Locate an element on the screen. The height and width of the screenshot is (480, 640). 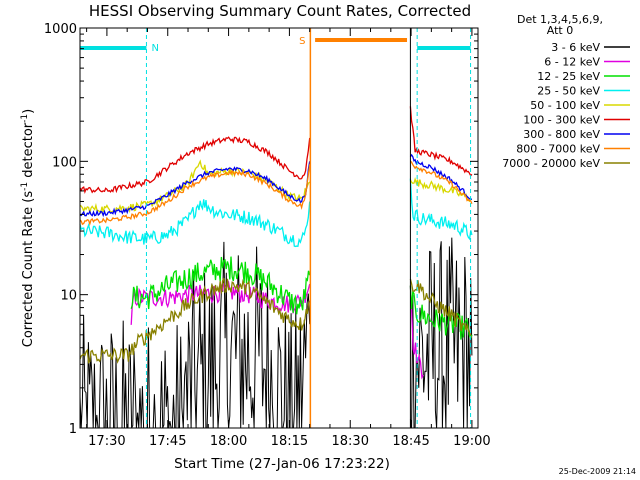
y-axis-label: Corrected Count Rate (s-1 detector-1) is located at coordinates (28, 228).